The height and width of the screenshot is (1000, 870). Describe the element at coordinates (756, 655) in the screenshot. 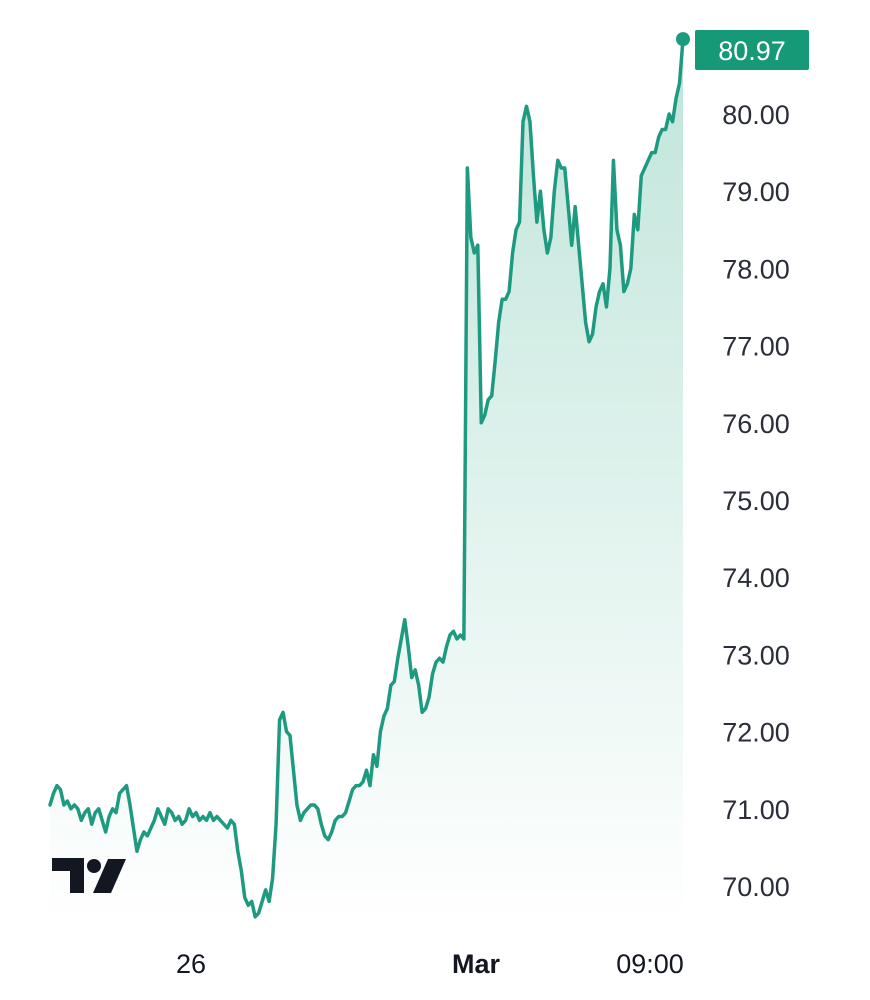

I see `y-tick-label: 73.00` at that location.